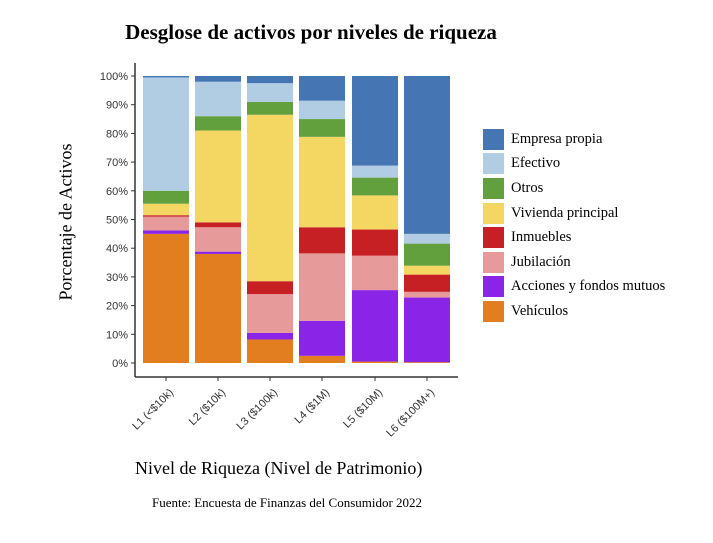 The width and height of the screenshot is (713, 543). Describe the element at coordinates (574, 237) in the screenshot. I see `legend-item: Inmuebles` at that location.